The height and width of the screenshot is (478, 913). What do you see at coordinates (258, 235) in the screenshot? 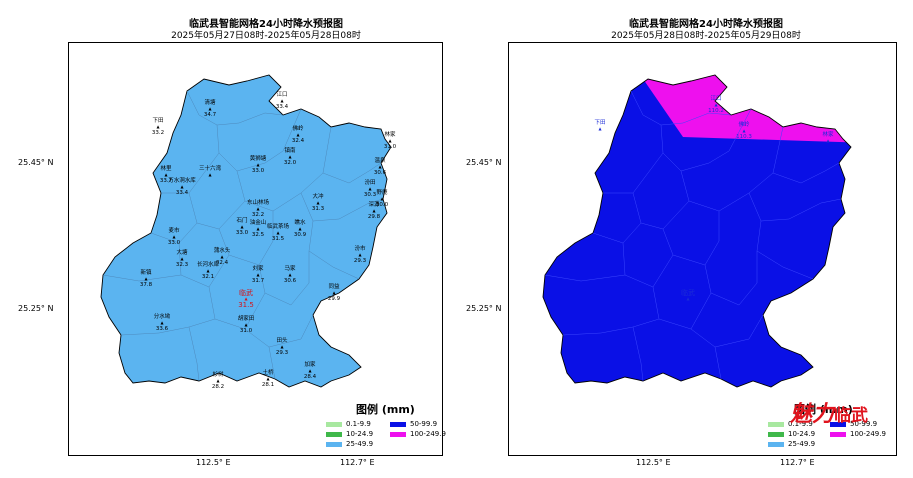
I see `station-value: 32.5` at bounding box center [258, 235].